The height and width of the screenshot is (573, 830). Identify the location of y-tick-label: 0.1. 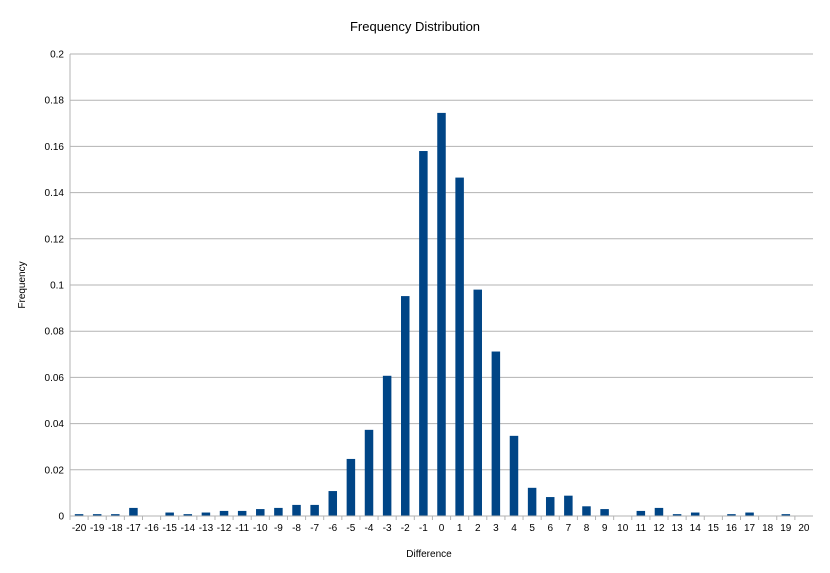
(57, 286).